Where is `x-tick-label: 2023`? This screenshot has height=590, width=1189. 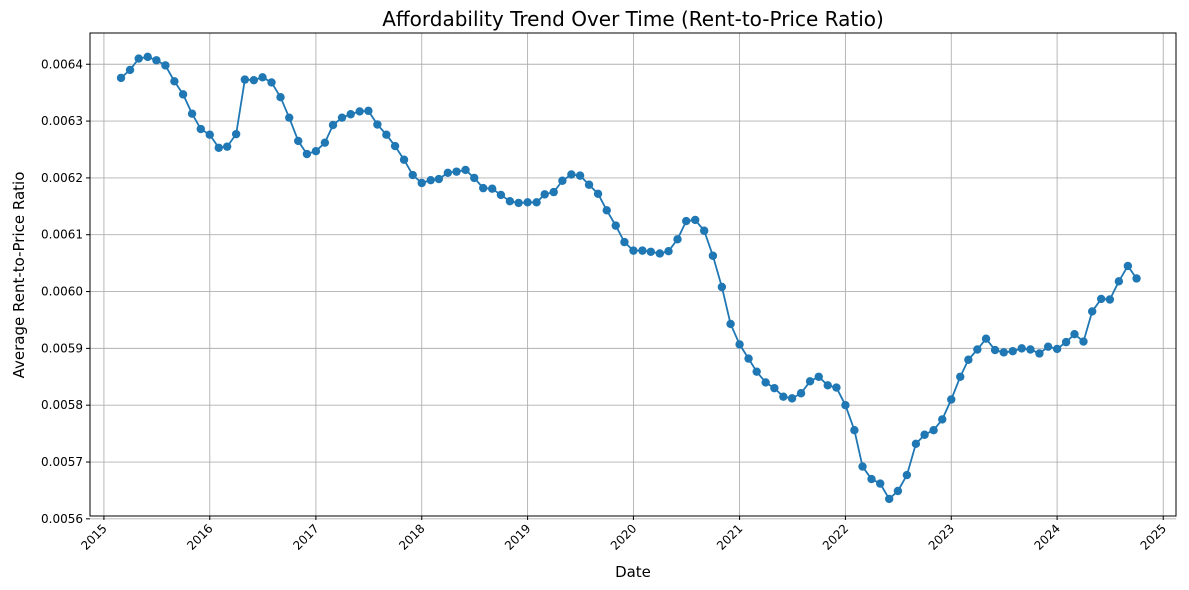
x-tick-label: 2023 is located at coordinates (941, 536).